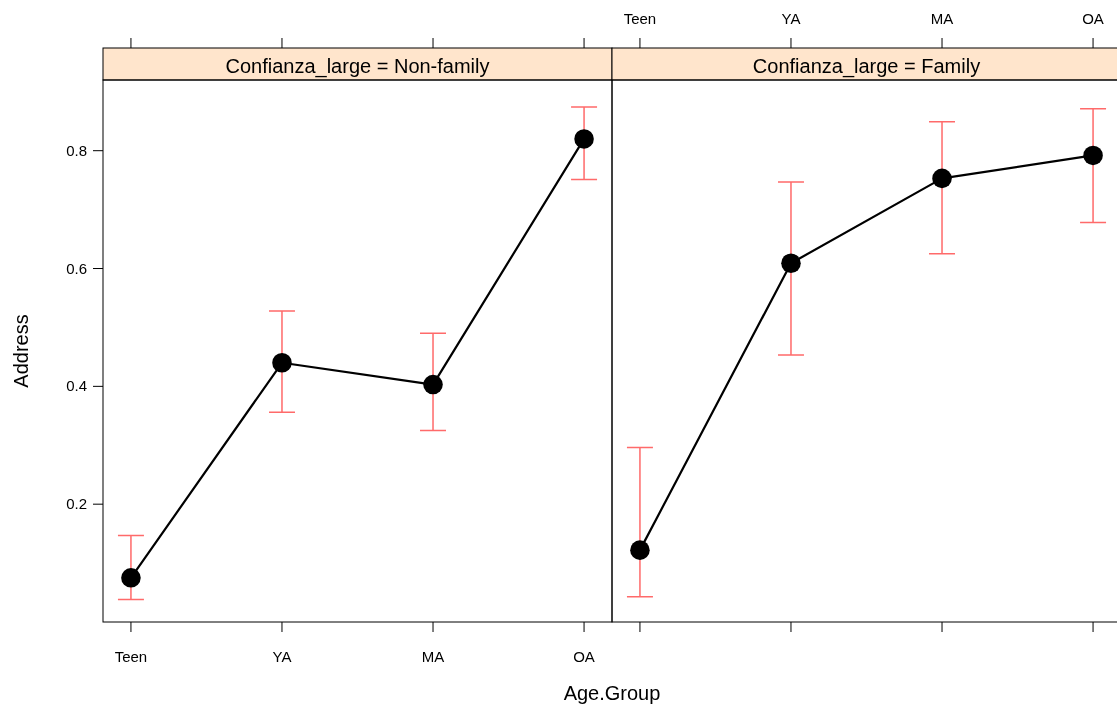  Describe the element at coordinates (357, 66) in the screenshot. I see `chart-title: Confianza_large = Non-family` at that location.